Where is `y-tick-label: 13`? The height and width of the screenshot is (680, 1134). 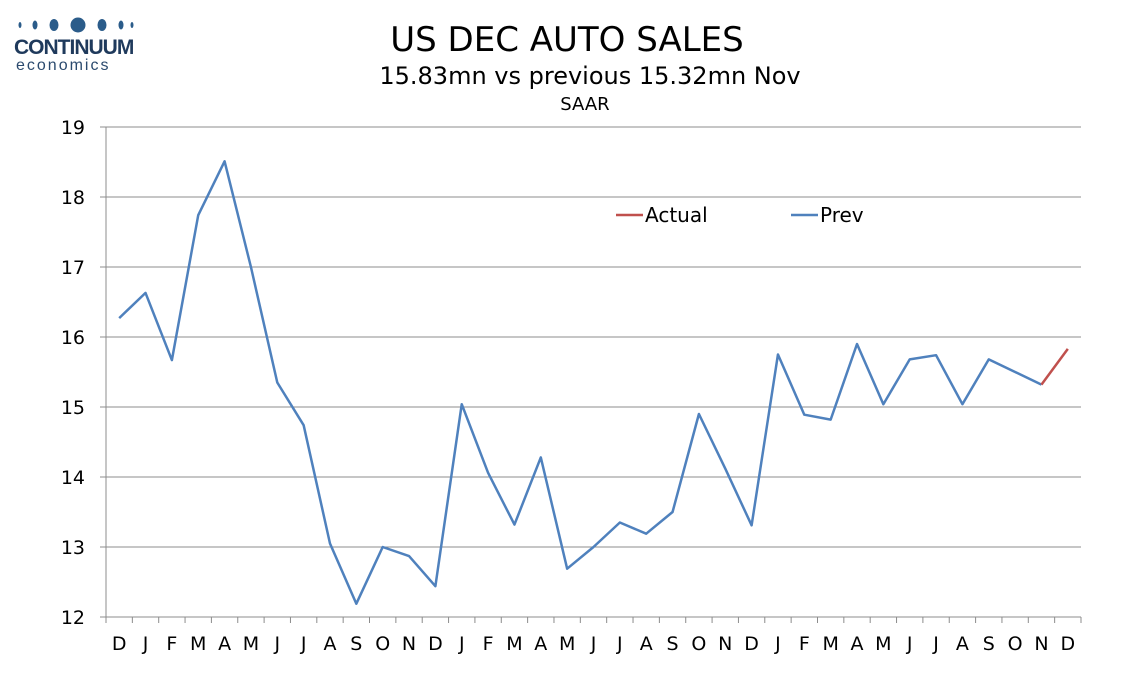
y-tick-label: 13 is located at coordinates (73, 548).